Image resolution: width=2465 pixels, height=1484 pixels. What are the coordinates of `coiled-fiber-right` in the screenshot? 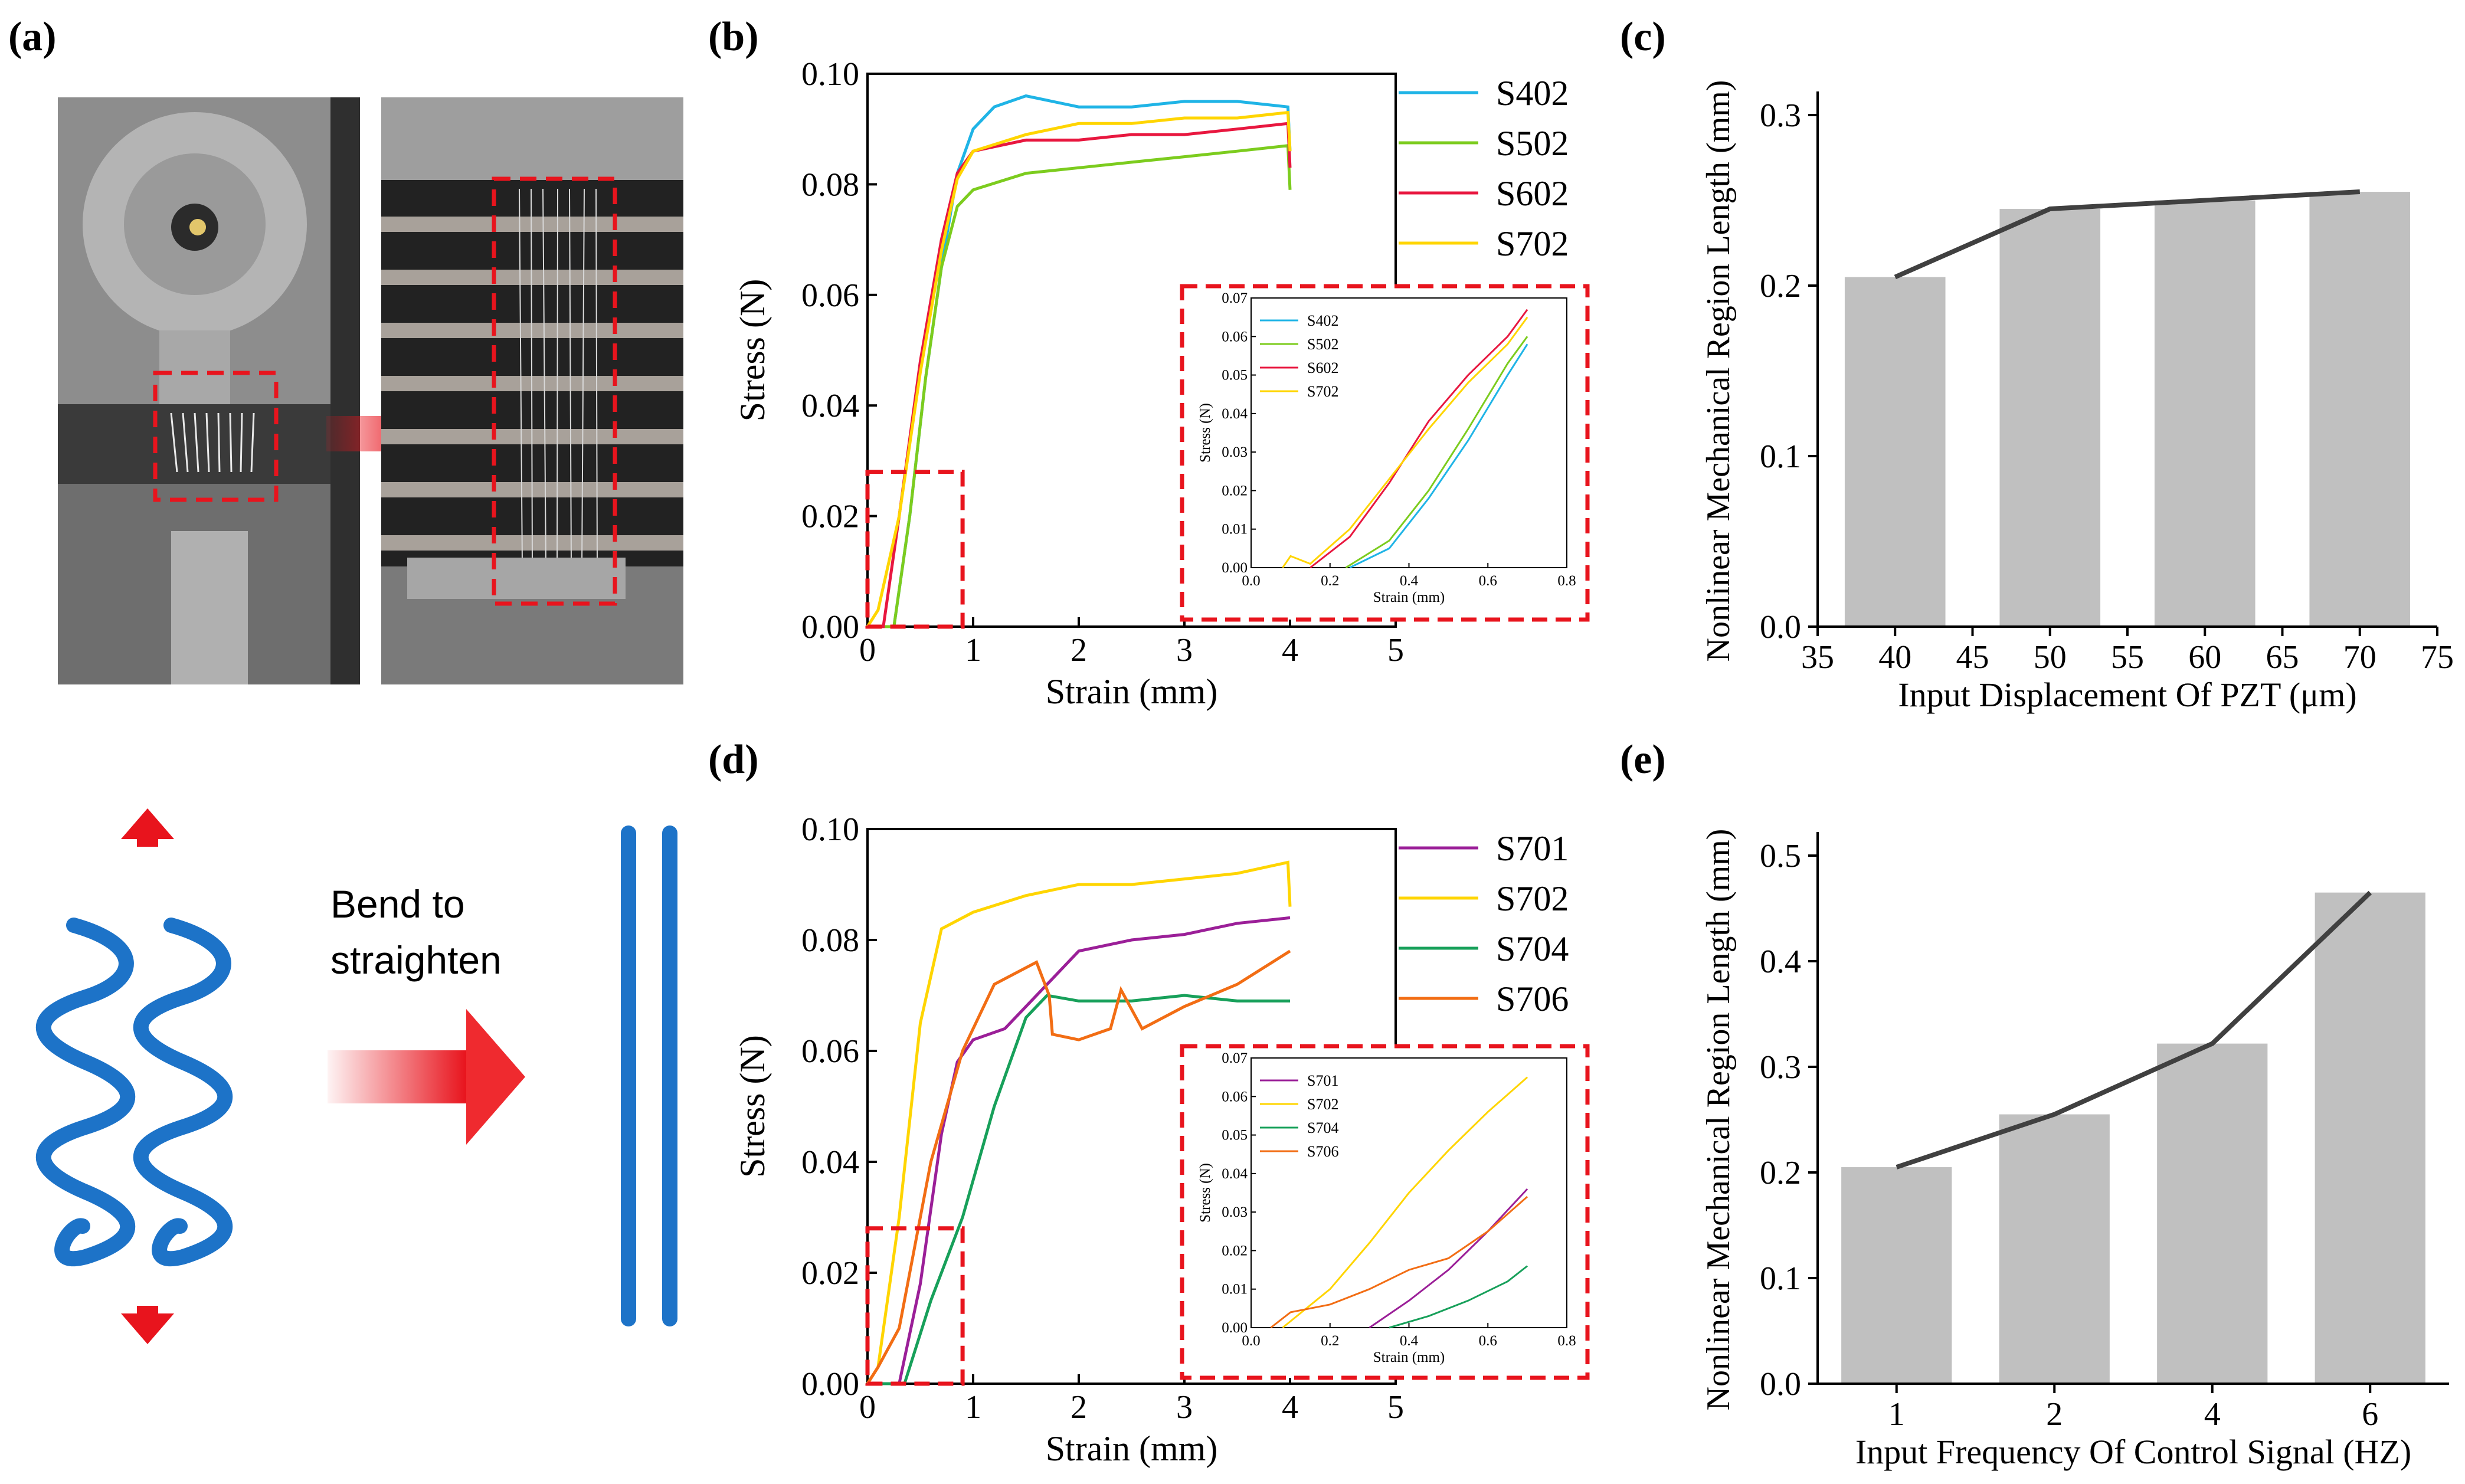 It's located at (183, 1092).